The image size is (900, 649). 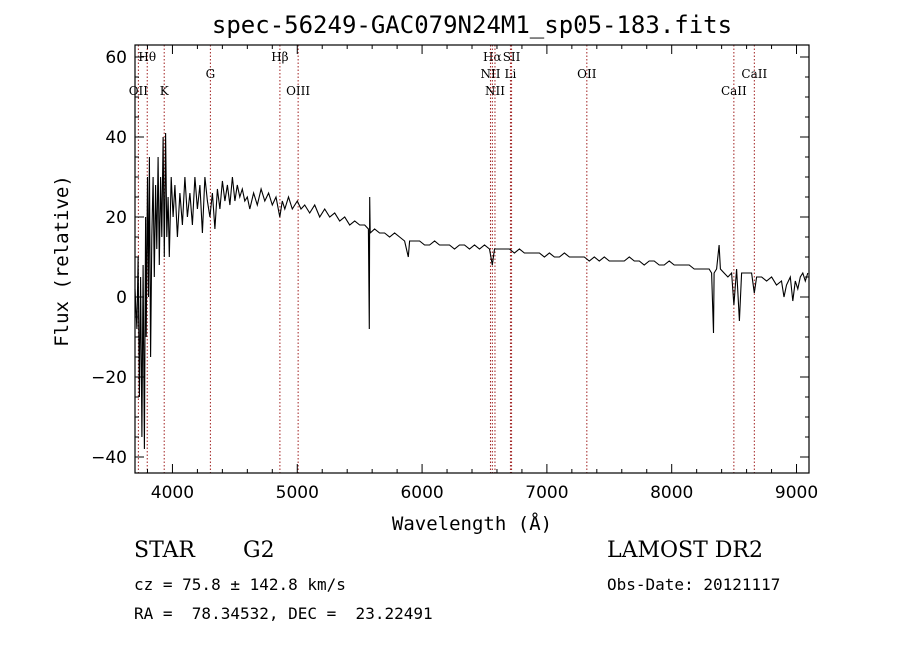 What do you see at coordinates (280, 259) in the screenshot?
I see `line-marker-hβ: Hβ` at bounding box center [280, 259].